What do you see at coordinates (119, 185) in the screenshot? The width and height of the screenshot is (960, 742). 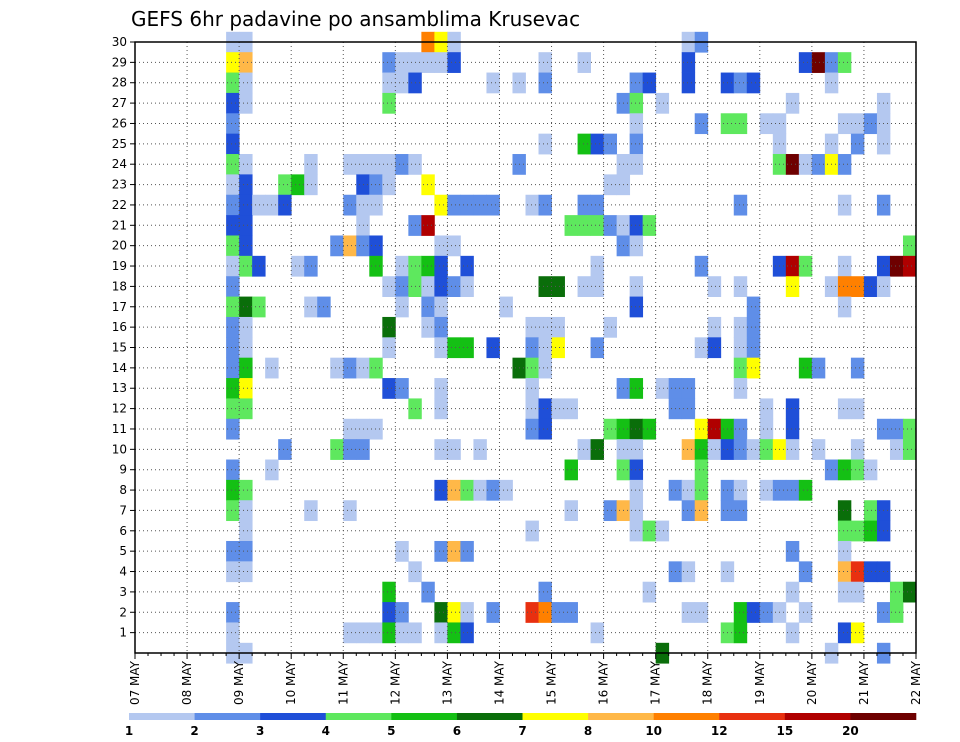 I see `y-tick-label: 23` at bounding box center [119, 185].